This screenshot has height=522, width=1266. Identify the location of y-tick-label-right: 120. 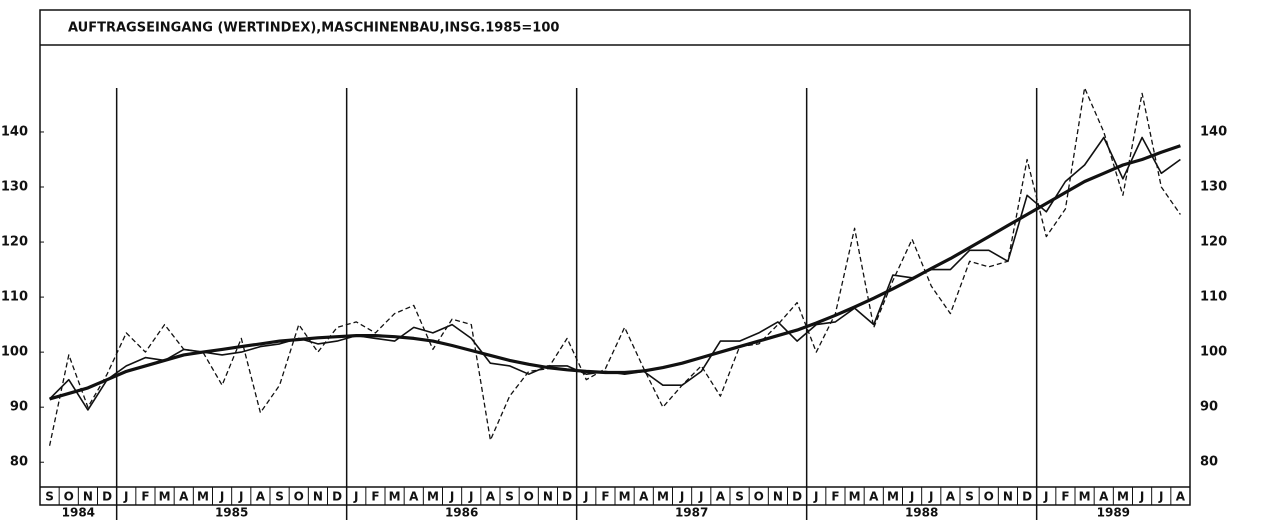
(1213, 242).